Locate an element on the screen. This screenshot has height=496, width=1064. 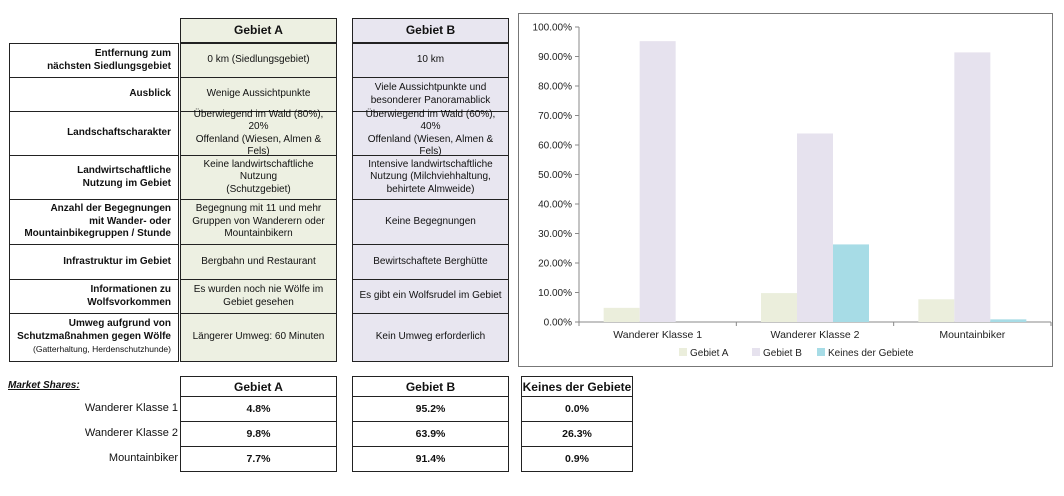
row-label-text: Landschaftscharakter is located at coordinates (119, 133).